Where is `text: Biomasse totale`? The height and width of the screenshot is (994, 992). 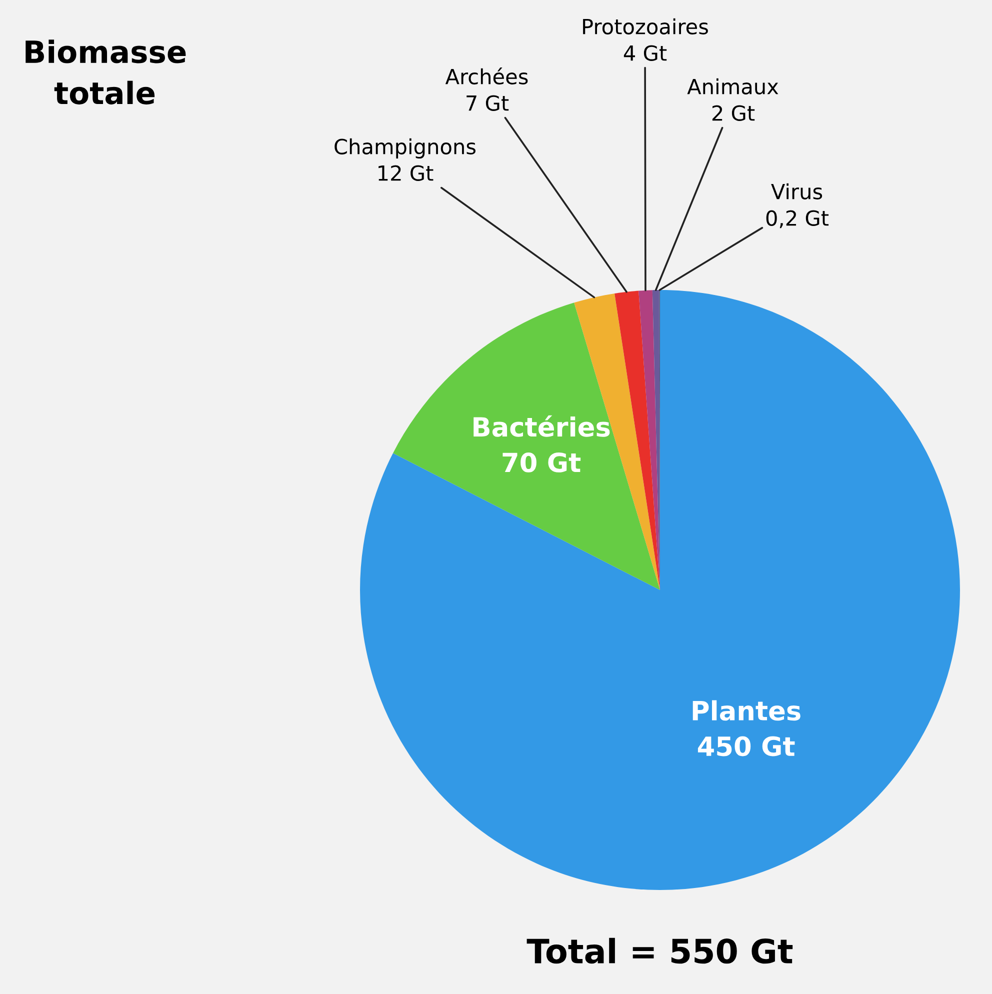
text: Biomasse totale is located at coordinates (106, 72).